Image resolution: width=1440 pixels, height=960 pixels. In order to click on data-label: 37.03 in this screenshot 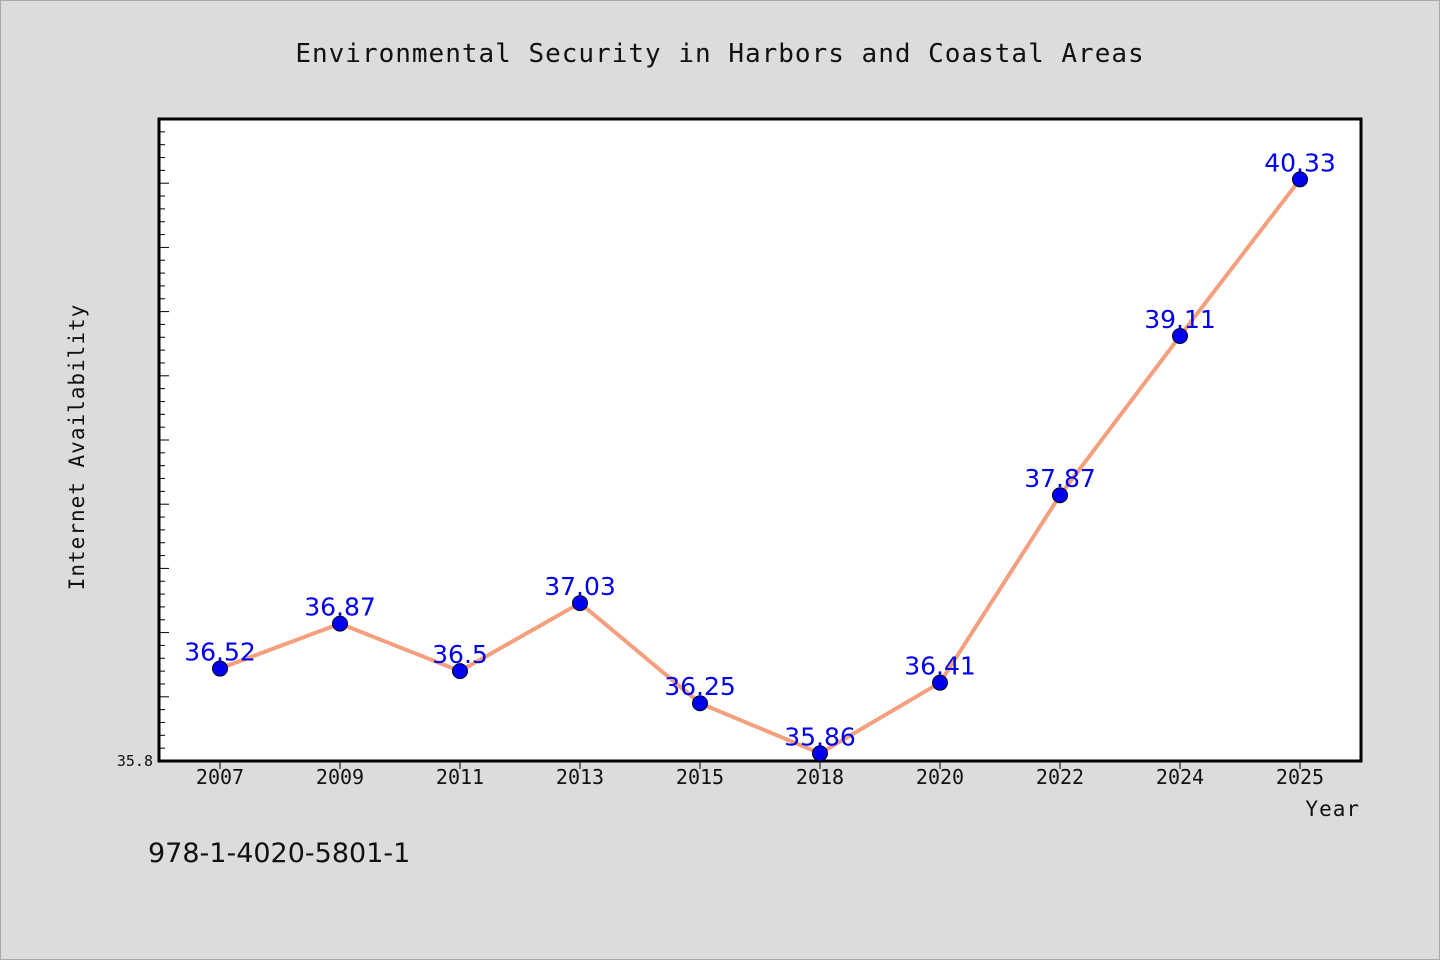, I will do `click(580, 586)`.